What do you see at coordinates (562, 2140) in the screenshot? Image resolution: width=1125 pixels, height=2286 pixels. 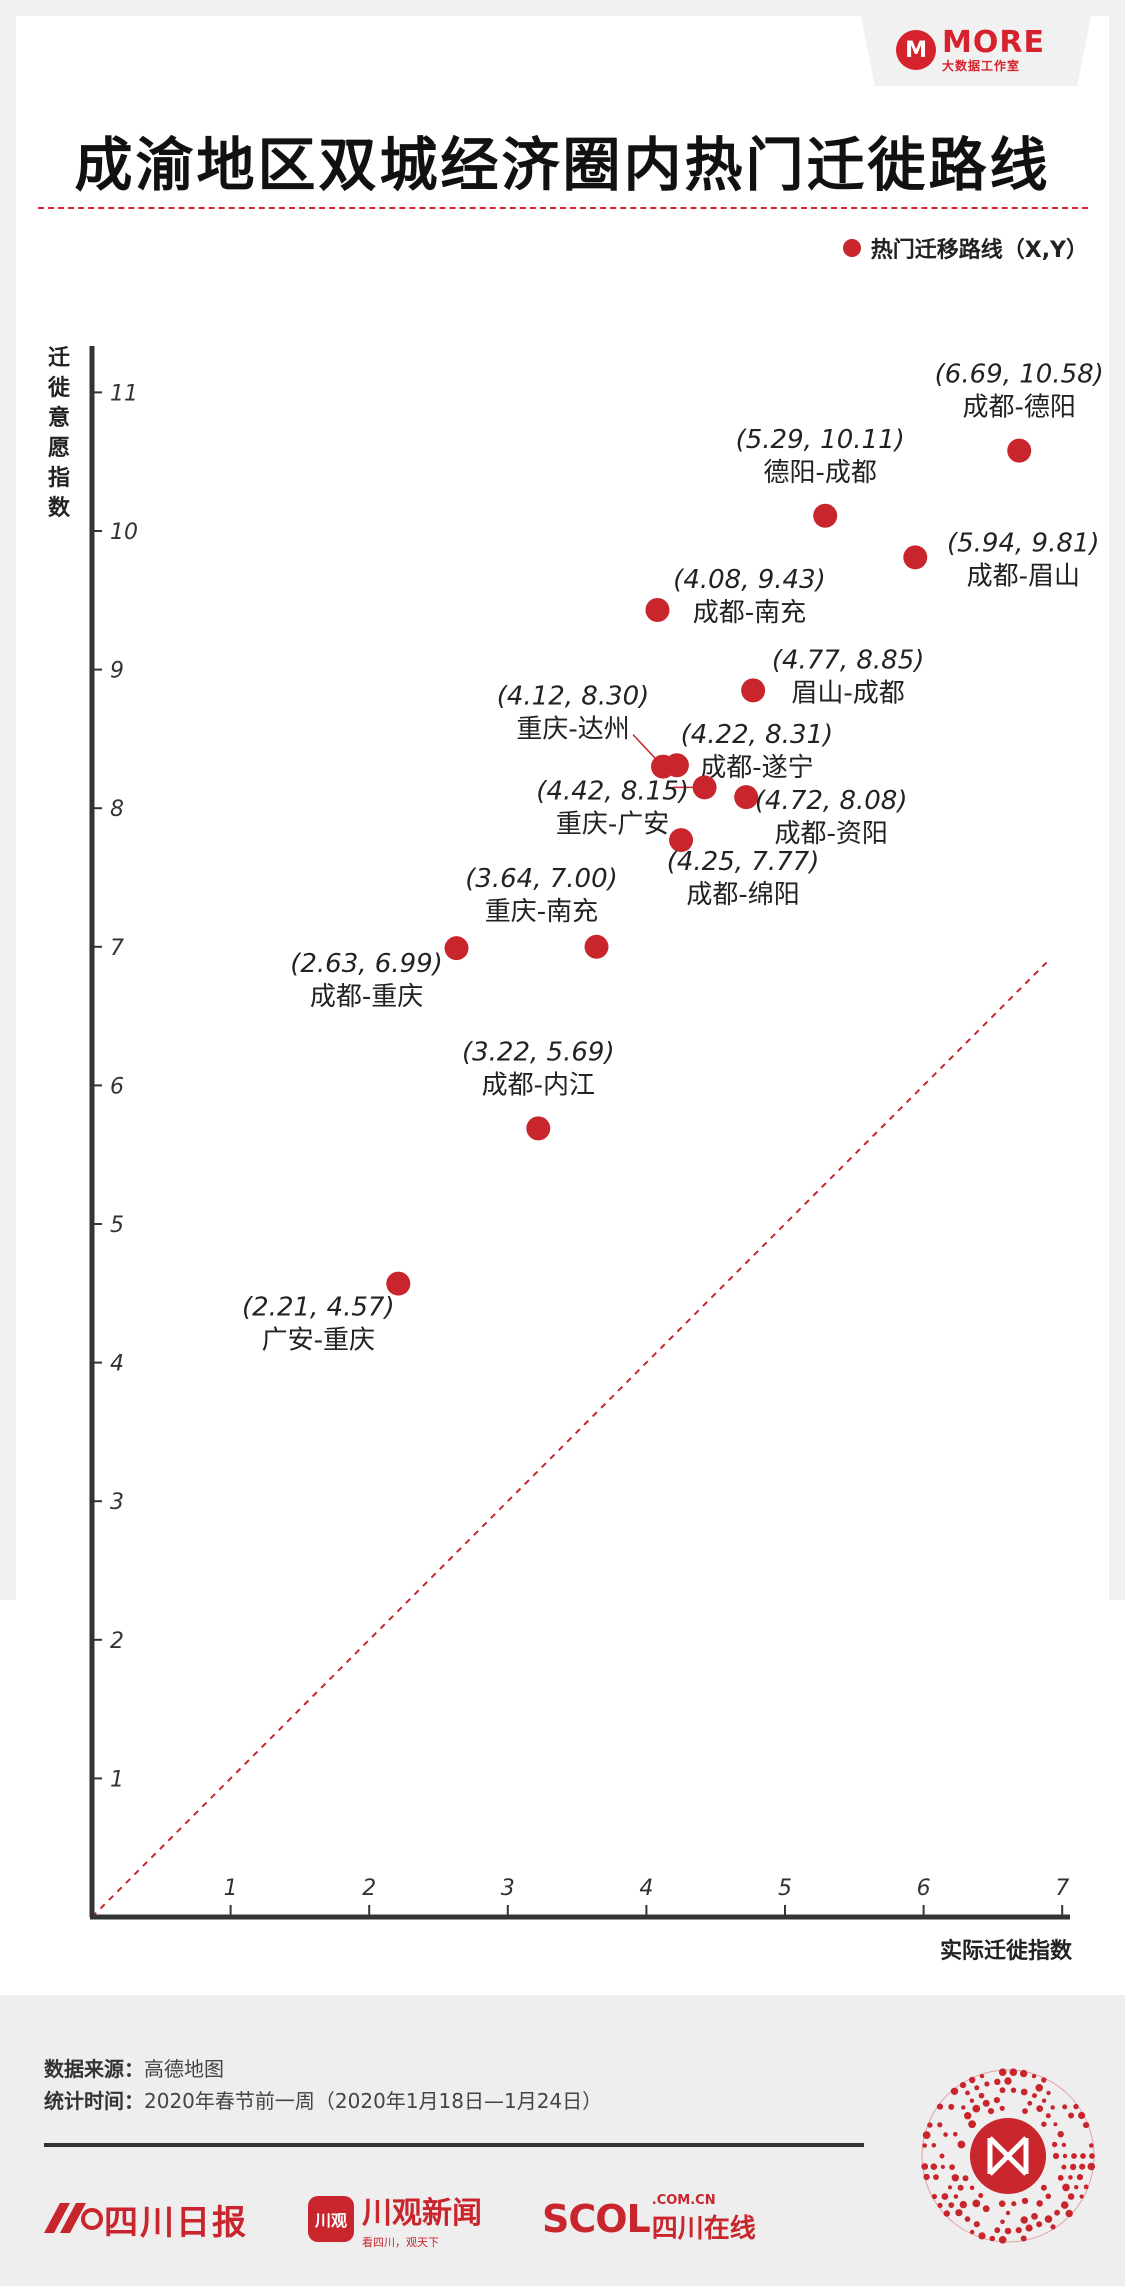 I see `footer` at bounding box center [562, 2140].